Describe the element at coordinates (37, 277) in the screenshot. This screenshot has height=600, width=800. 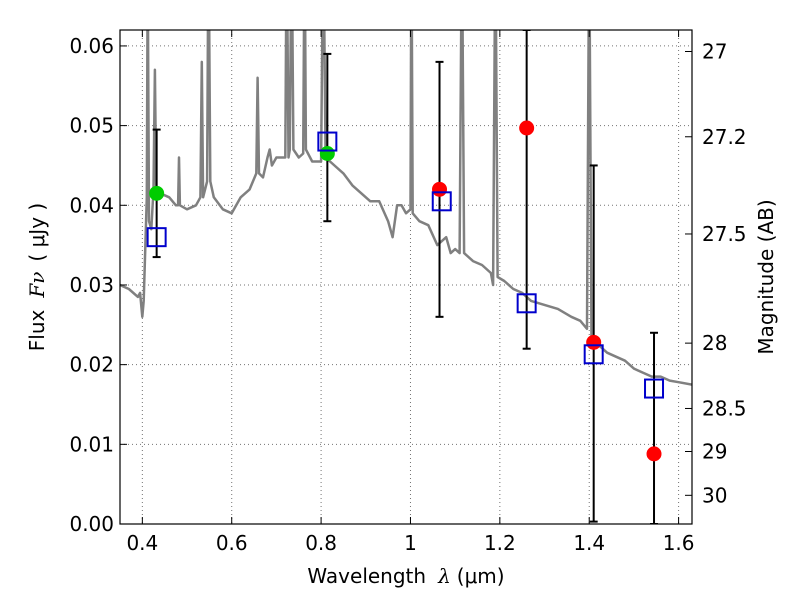
I see `y-axis-title: FluxFν( μJy )` at that location.